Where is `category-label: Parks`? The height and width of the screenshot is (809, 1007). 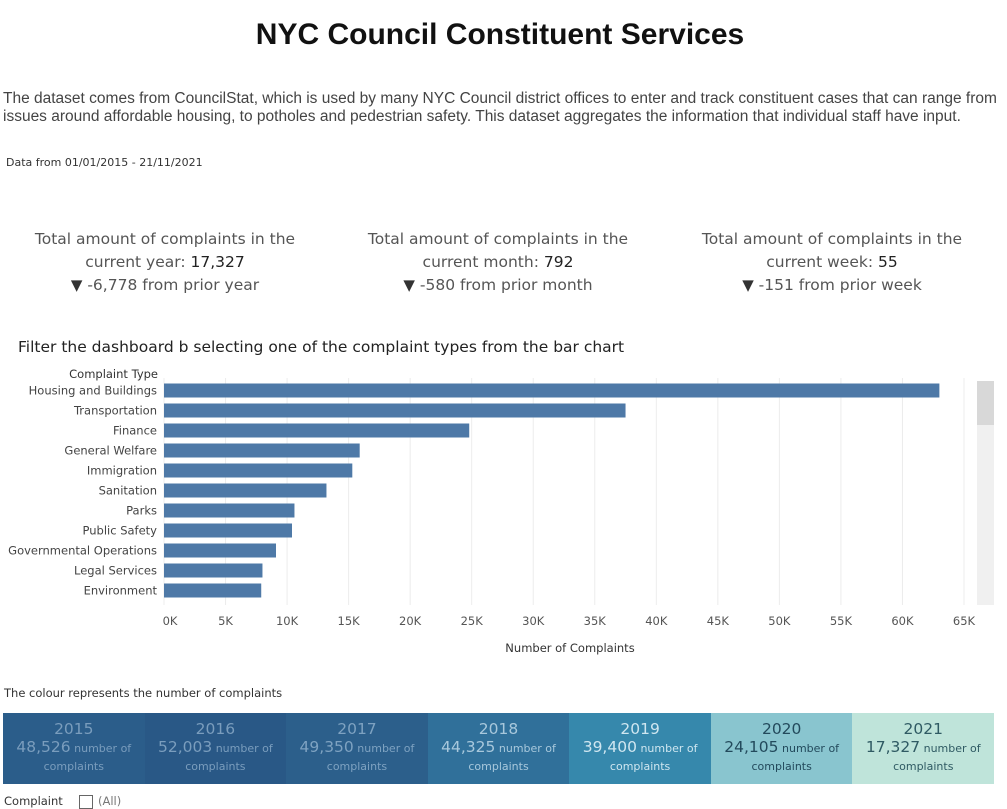 category-label: Parks is located at coordinates (141, 511).